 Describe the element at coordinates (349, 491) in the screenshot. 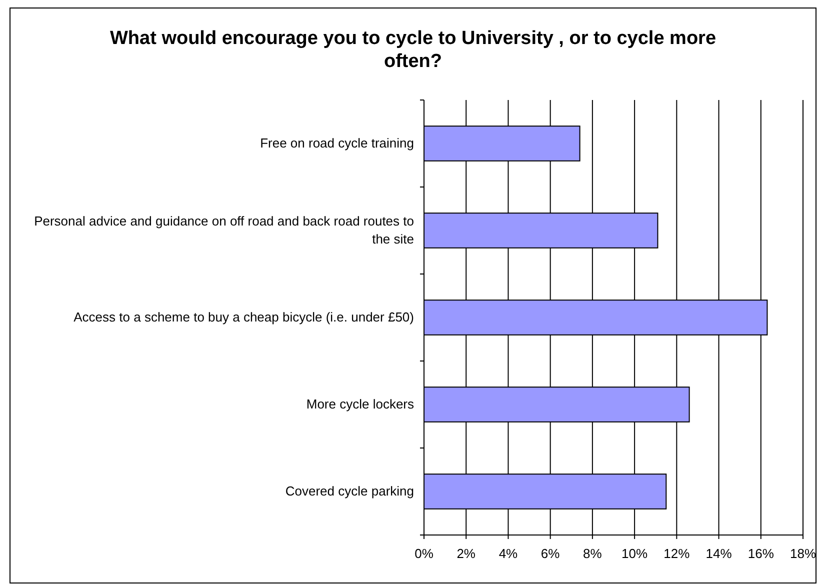

I see `y-tick-label: Covered cycle parking` at that location.